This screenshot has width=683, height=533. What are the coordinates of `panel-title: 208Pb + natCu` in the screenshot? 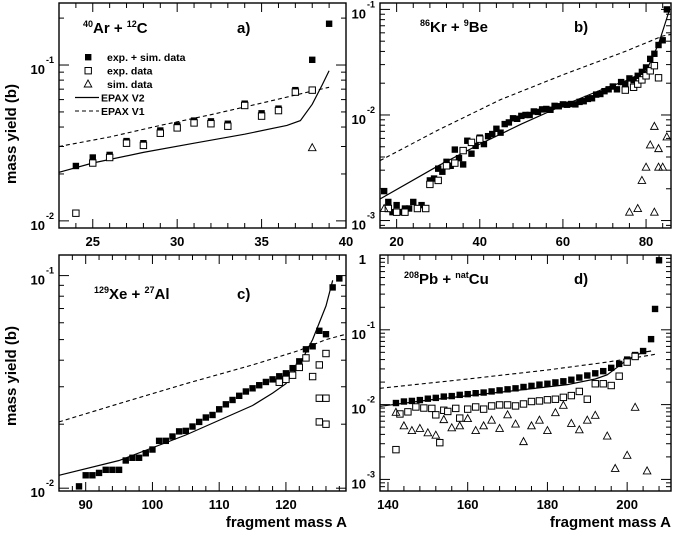 It's located at (446, 279).